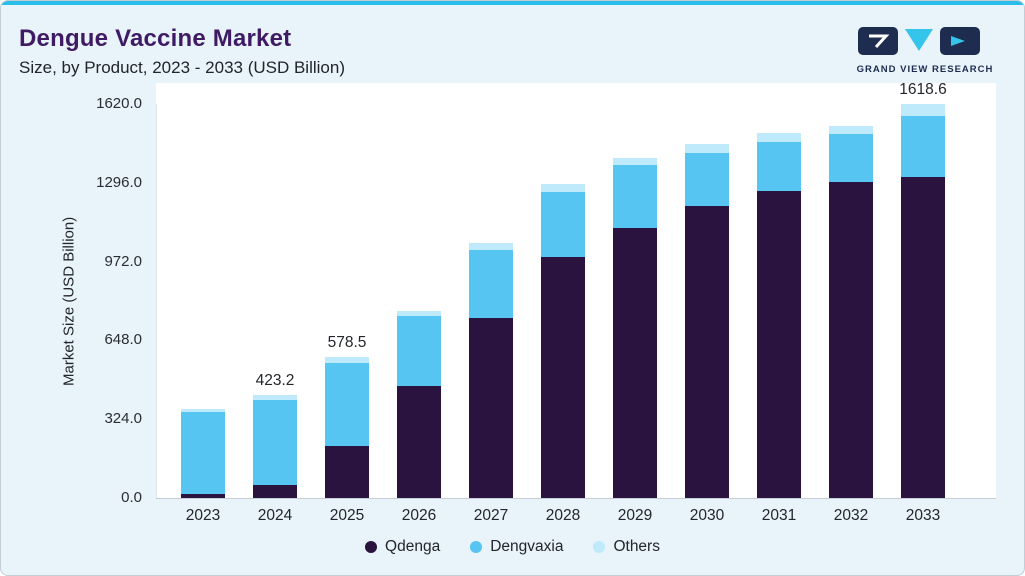 Image resolution: width=1025 pixels, height=576 pixels. What do you see at coordinates (347, 301) in the screenshot?
I see `bar-2025: 578.5` at bounding box center [347, 301].